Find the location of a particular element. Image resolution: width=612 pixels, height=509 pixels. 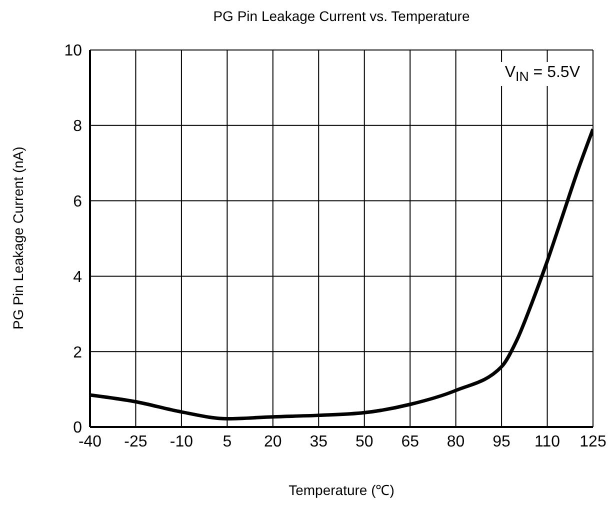

x-tick-label: 125 is located at coordinates (593, 441).